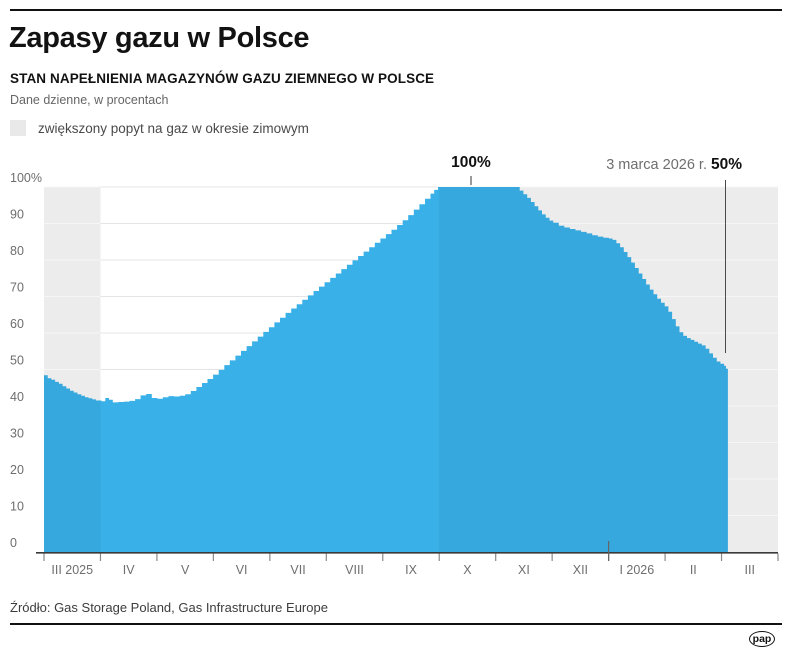 Image resolution: width=792 pixels, height=656 pixels. What do you see at coordinates (17, 251) in the screenshot?
I see `y-tick-label: 80` at bounding box center [17, 251].